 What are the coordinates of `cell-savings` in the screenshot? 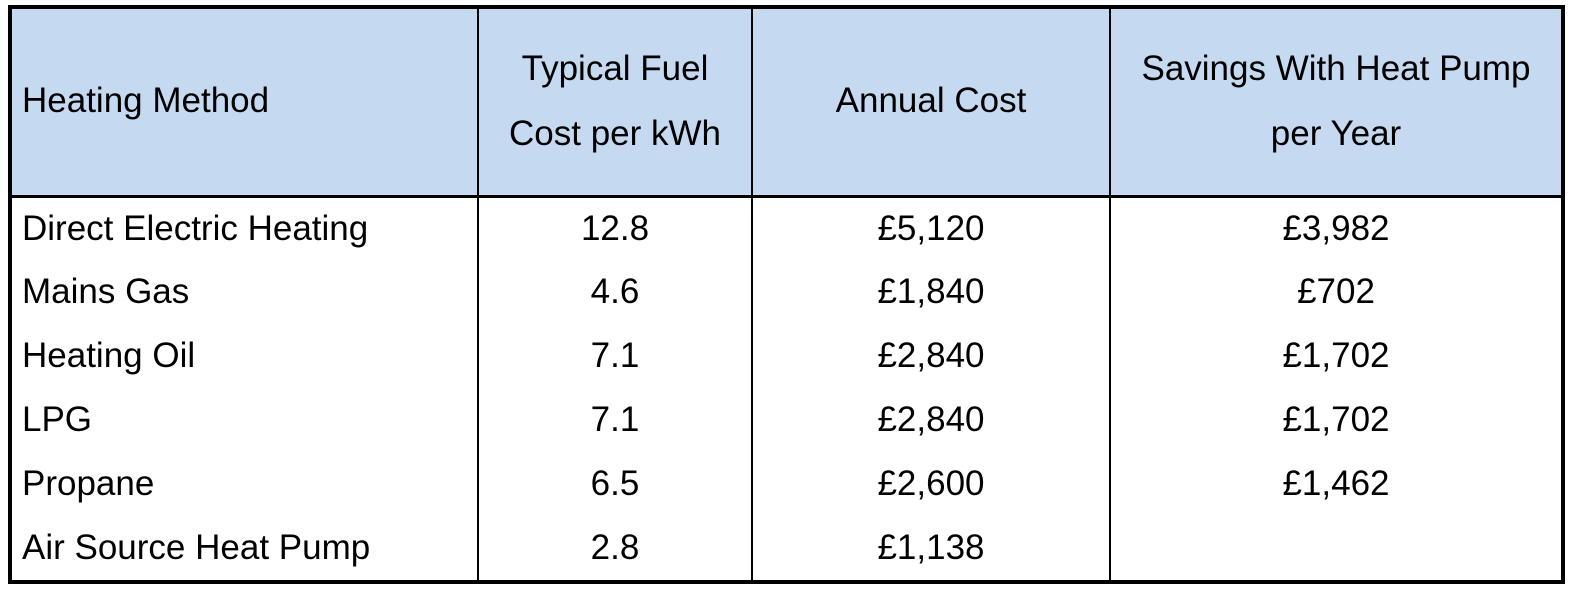 It's located at (1335, 548).